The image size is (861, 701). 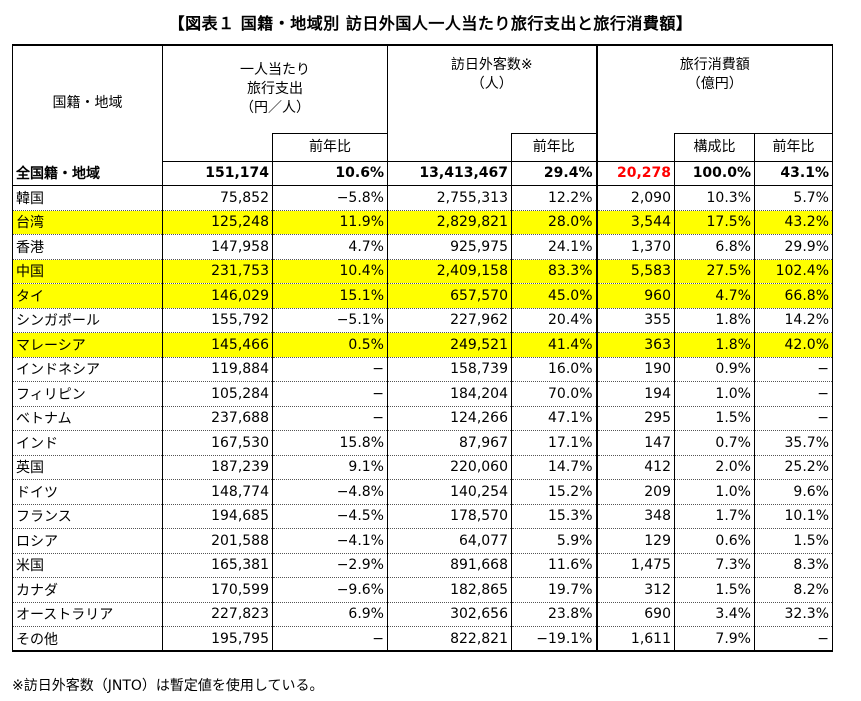 I want to click on cell-visitors: 184,204, so click(x=449, y=394).